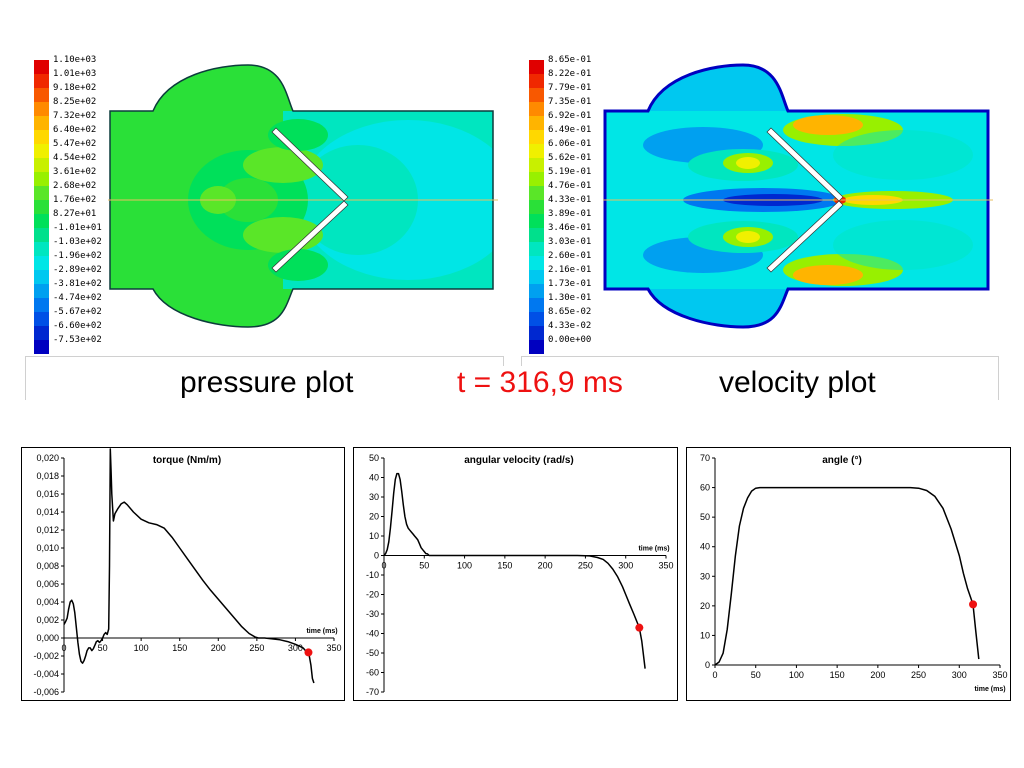  Describe the element at coordinates (705, 517) in the screenshot. I see `y-tick-label: 50` at that location.